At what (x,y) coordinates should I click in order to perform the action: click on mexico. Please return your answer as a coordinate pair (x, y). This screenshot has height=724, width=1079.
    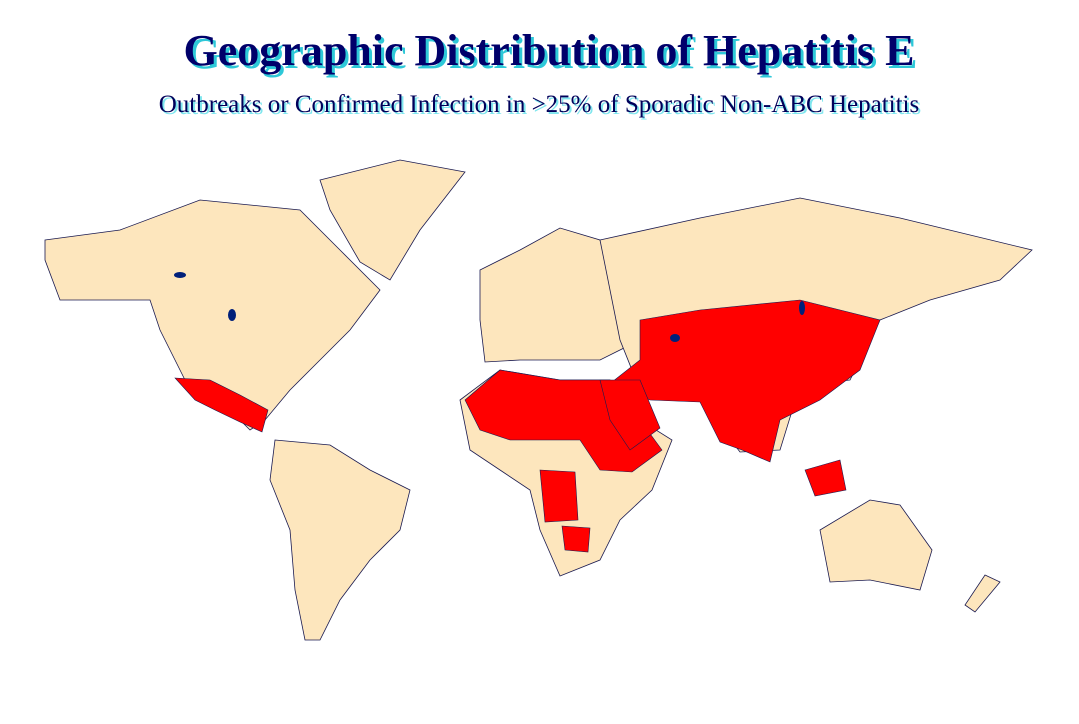
    Looking at the image, I should click on (221, 405).